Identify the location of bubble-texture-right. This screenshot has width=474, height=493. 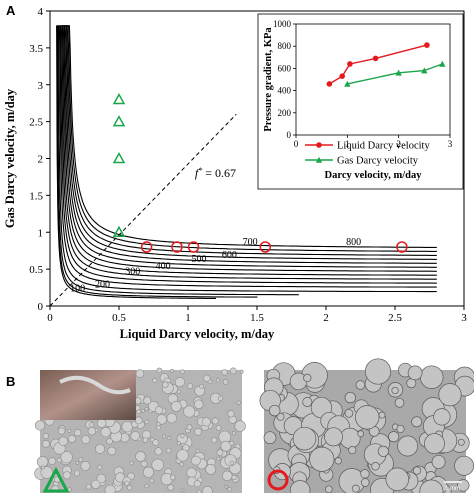
(366, 425).